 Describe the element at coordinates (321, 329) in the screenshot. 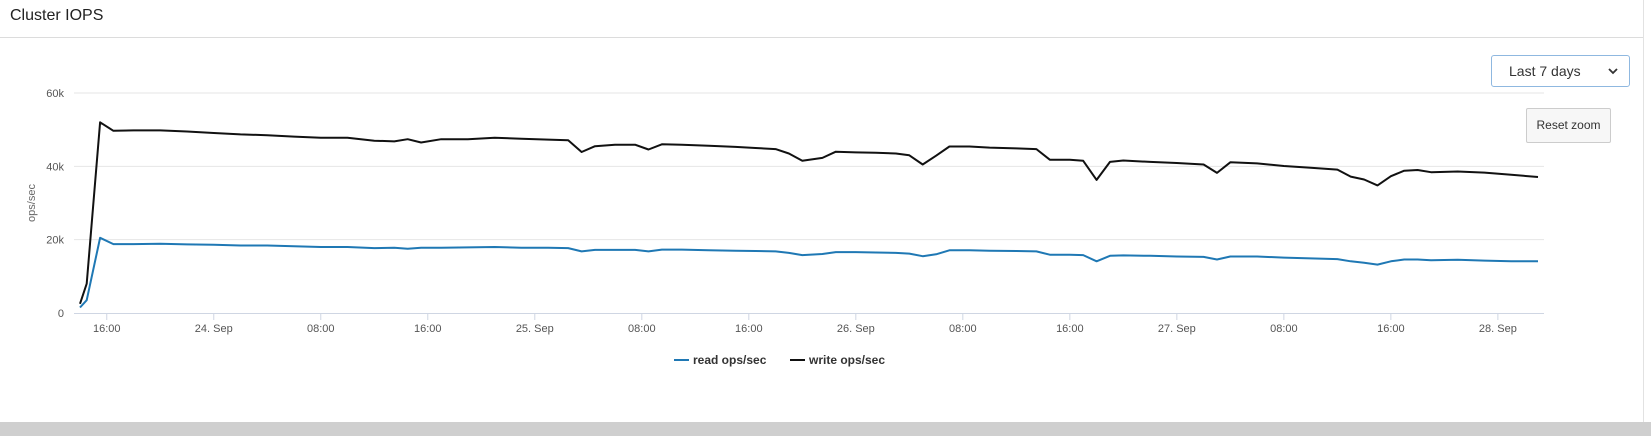

I see `x-tick-label-2: 08:00` at that location.